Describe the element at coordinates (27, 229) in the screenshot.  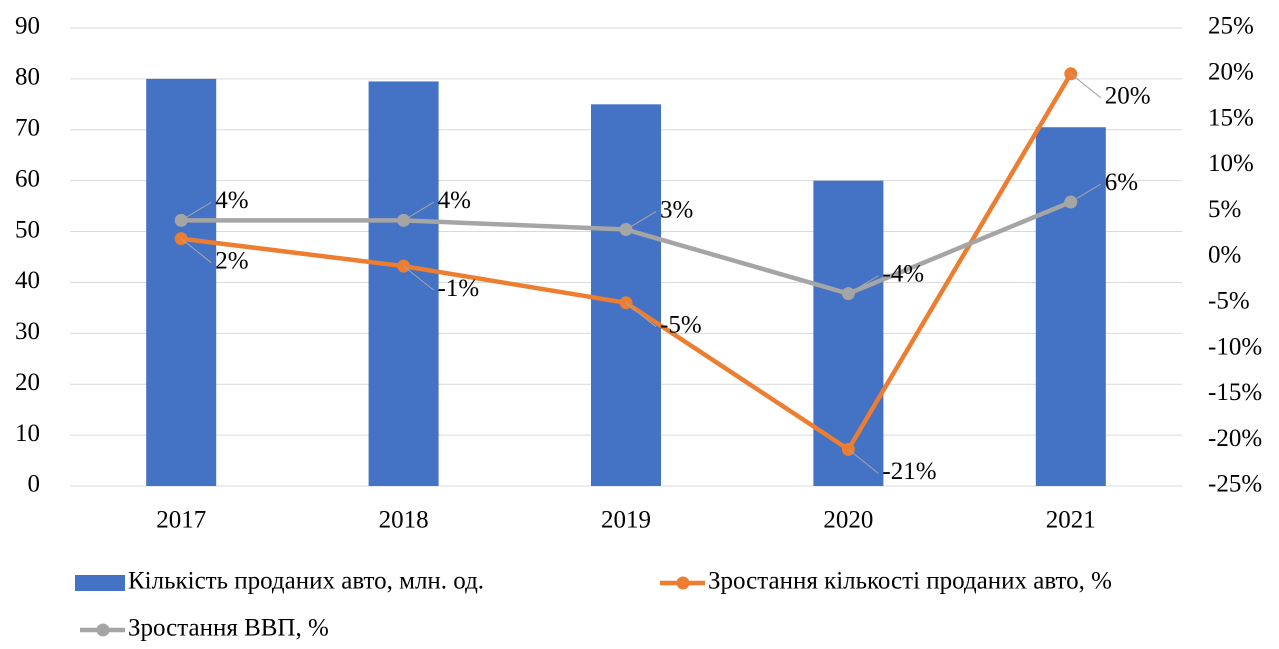
I see `y-tick-label: 50` at that location.